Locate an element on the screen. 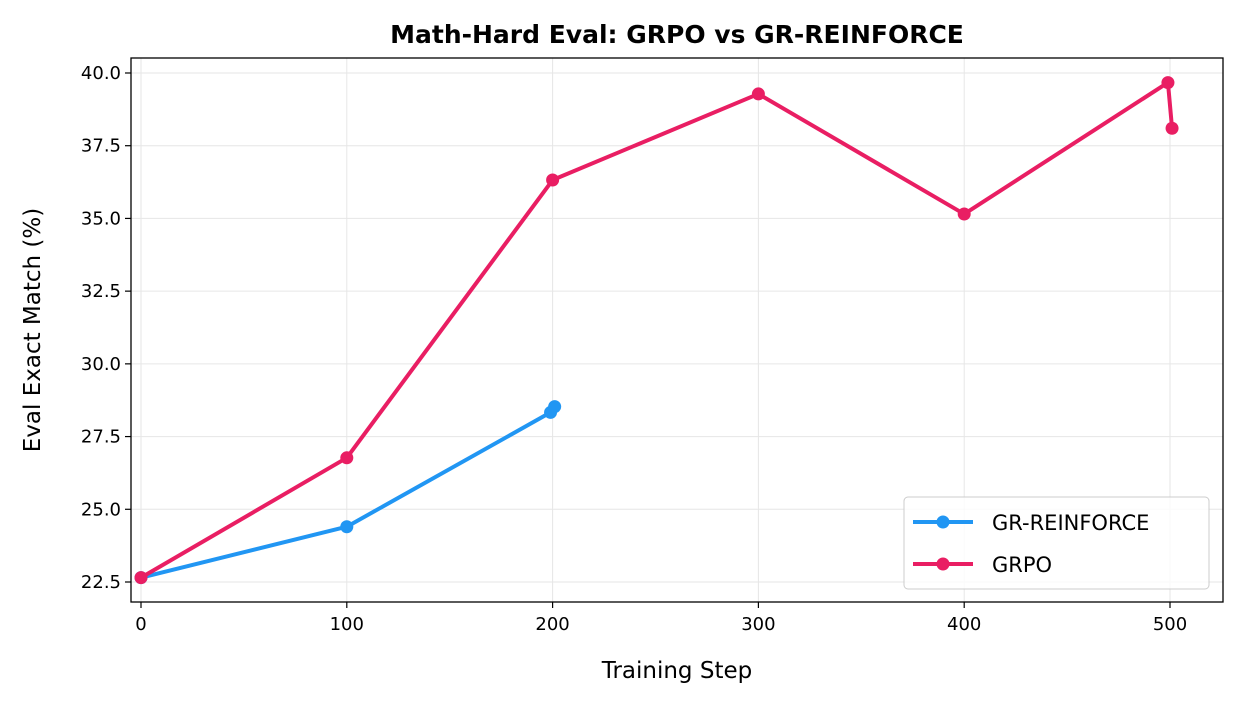  x-tick-label: 400 is located at coordinates (964, 624).